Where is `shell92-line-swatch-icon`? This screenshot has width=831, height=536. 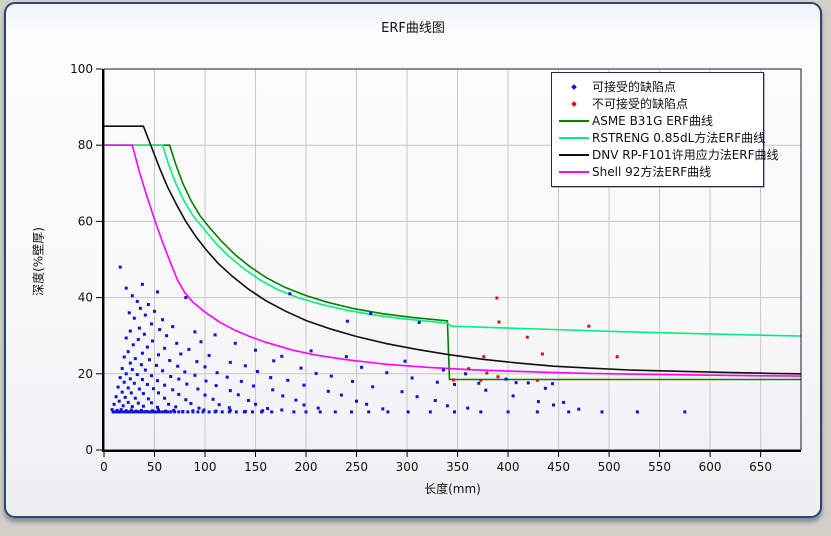 shell92-line-swatch-icon is located at coordinates (574, 171).